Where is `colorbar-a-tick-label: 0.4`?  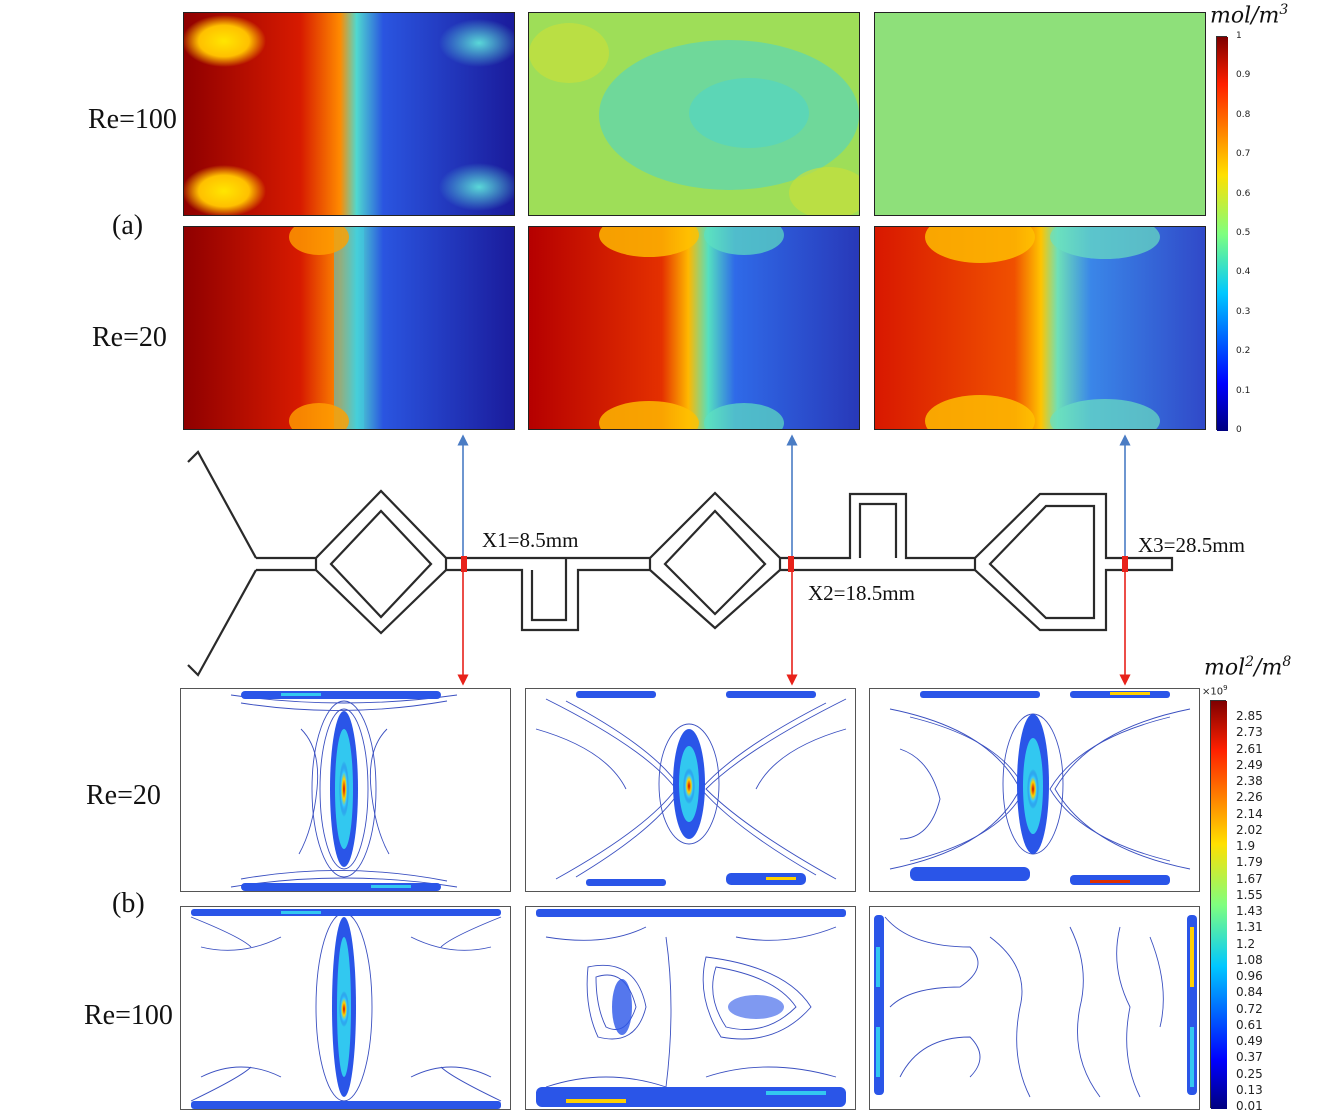 colorbar-a-tick-label: 0.4 is located at coordinates (1243, 272).